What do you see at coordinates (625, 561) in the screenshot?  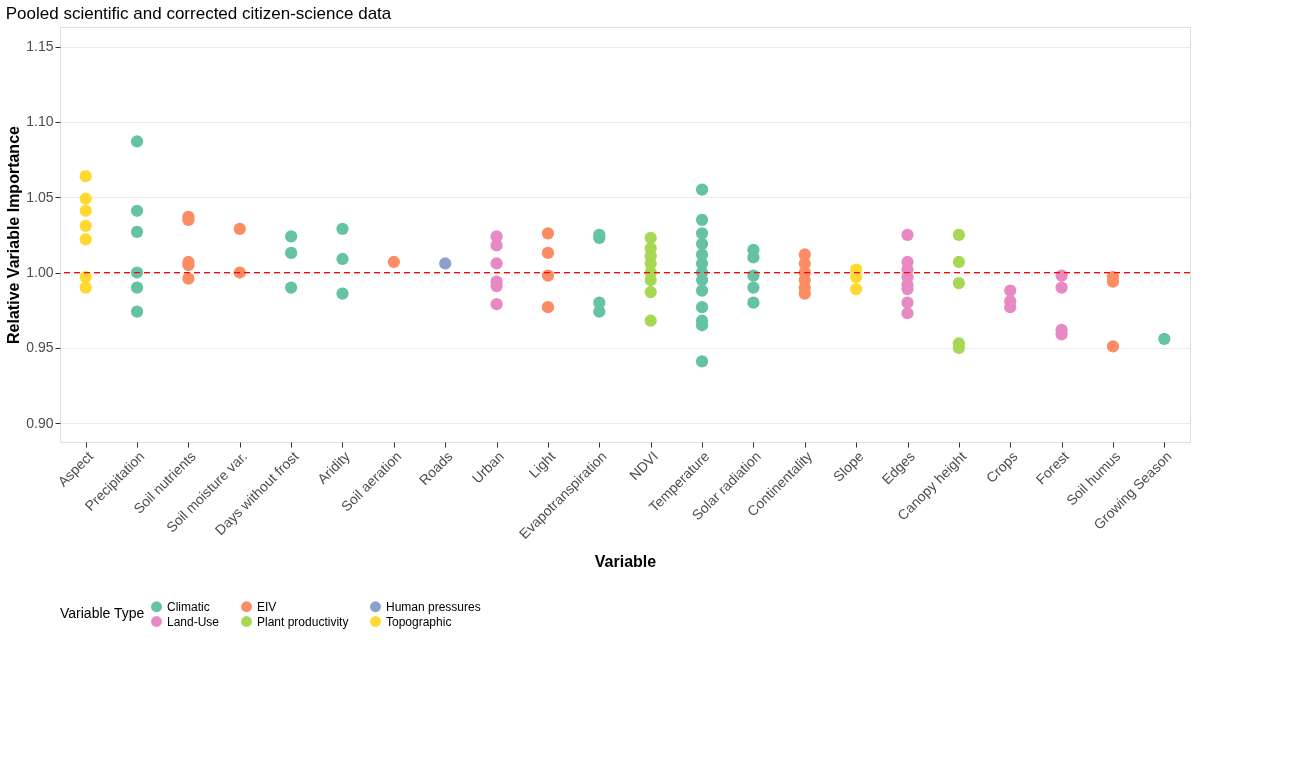 I see `x-axis-title: Variable` at bounding box center [625, 561].